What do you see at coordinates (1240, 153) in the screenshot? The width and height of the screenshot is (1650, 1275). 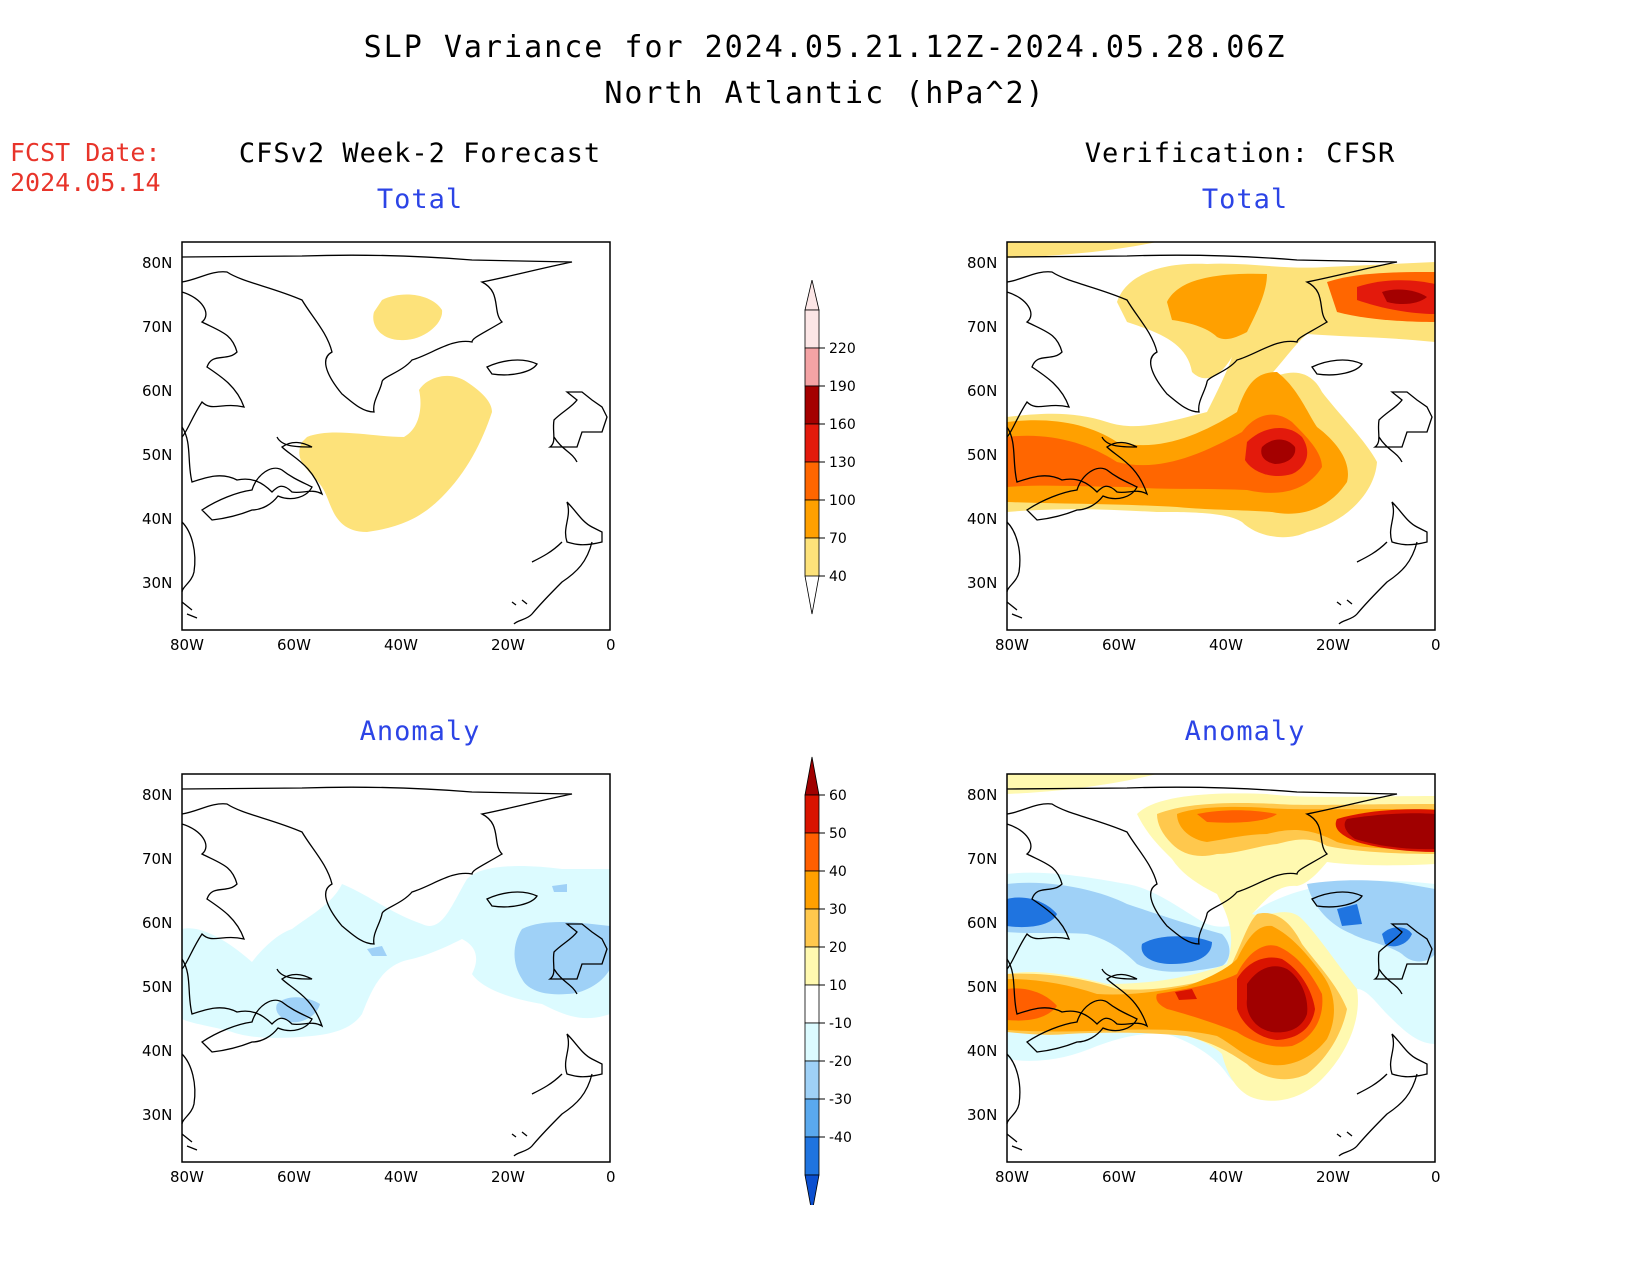 I see `column-title-verification: Verification: CFSR` at bounding box center [1240, 153].